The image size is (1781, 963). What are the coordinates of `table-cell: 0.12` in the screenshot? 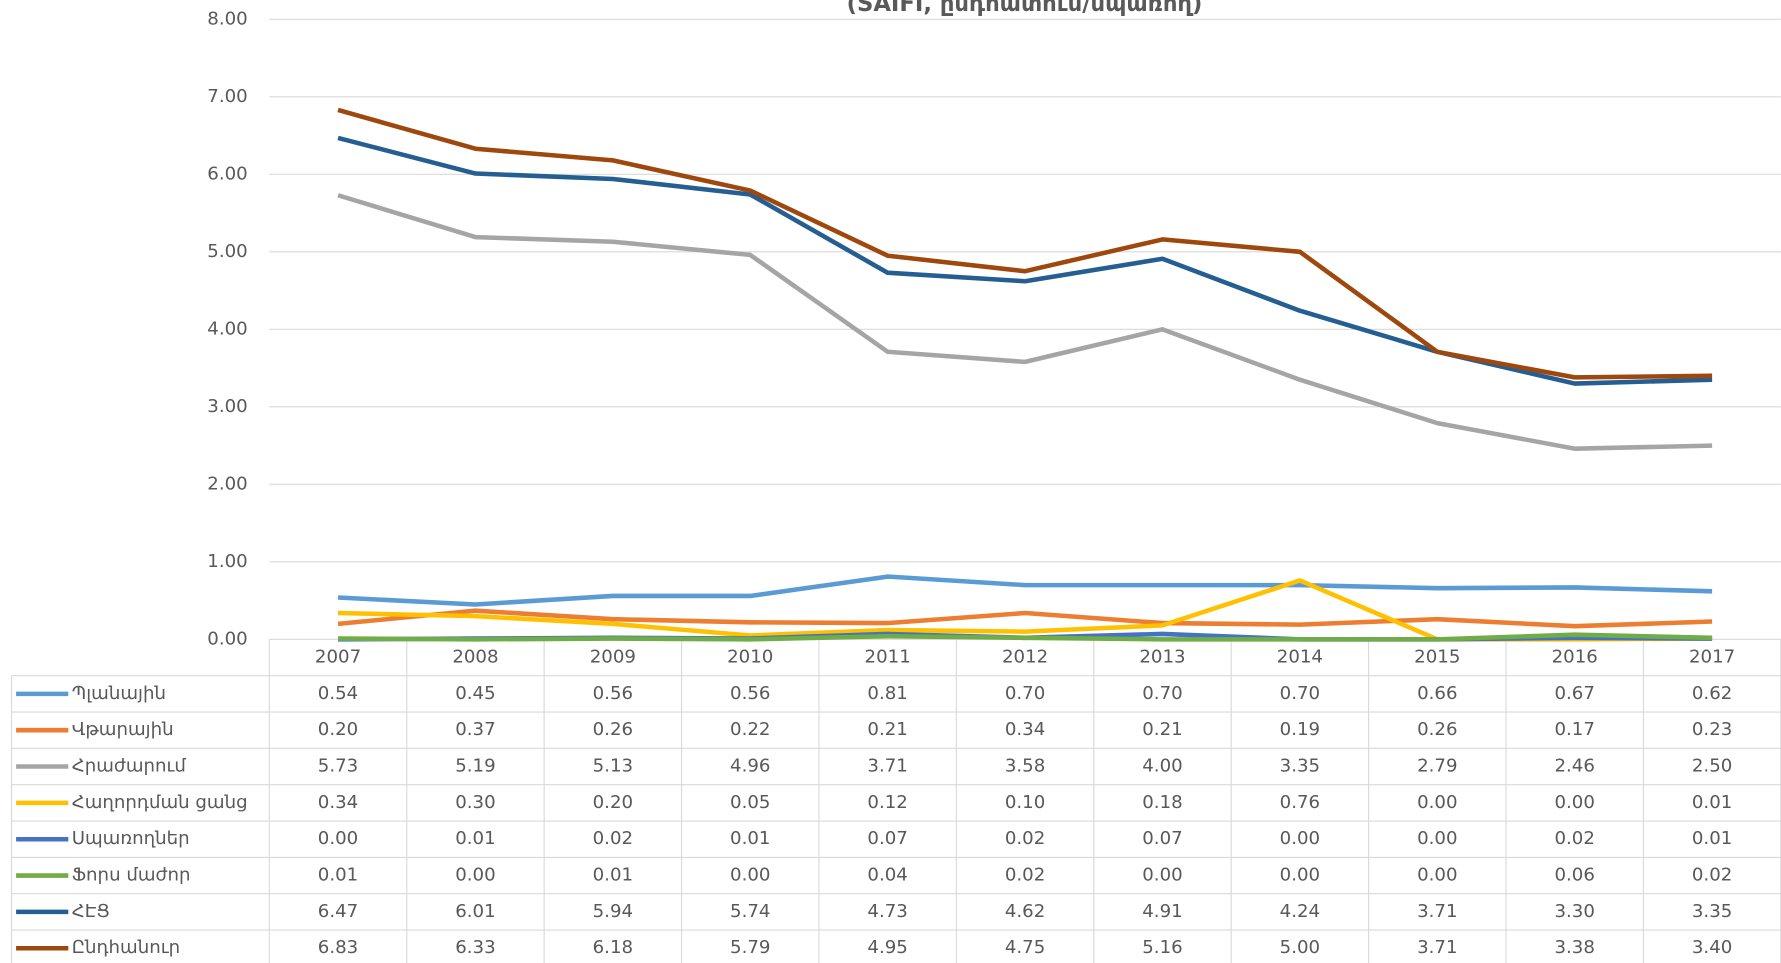 It's located at (887, 802).